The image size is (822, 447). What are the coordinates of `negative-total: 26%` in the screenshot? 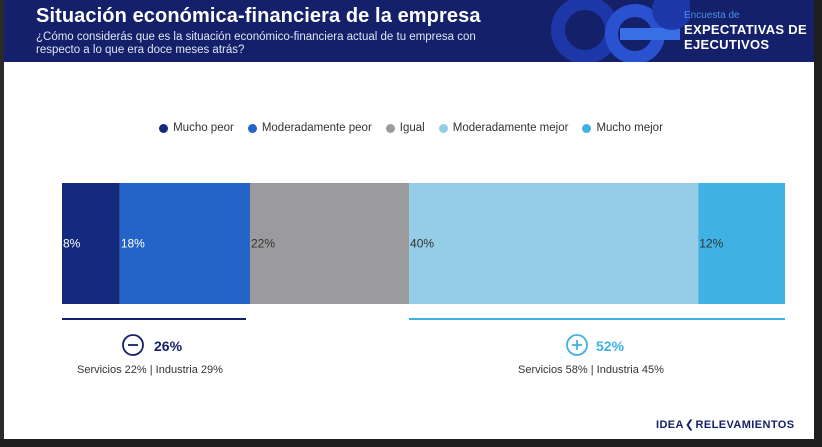 It's located at (168, 346).